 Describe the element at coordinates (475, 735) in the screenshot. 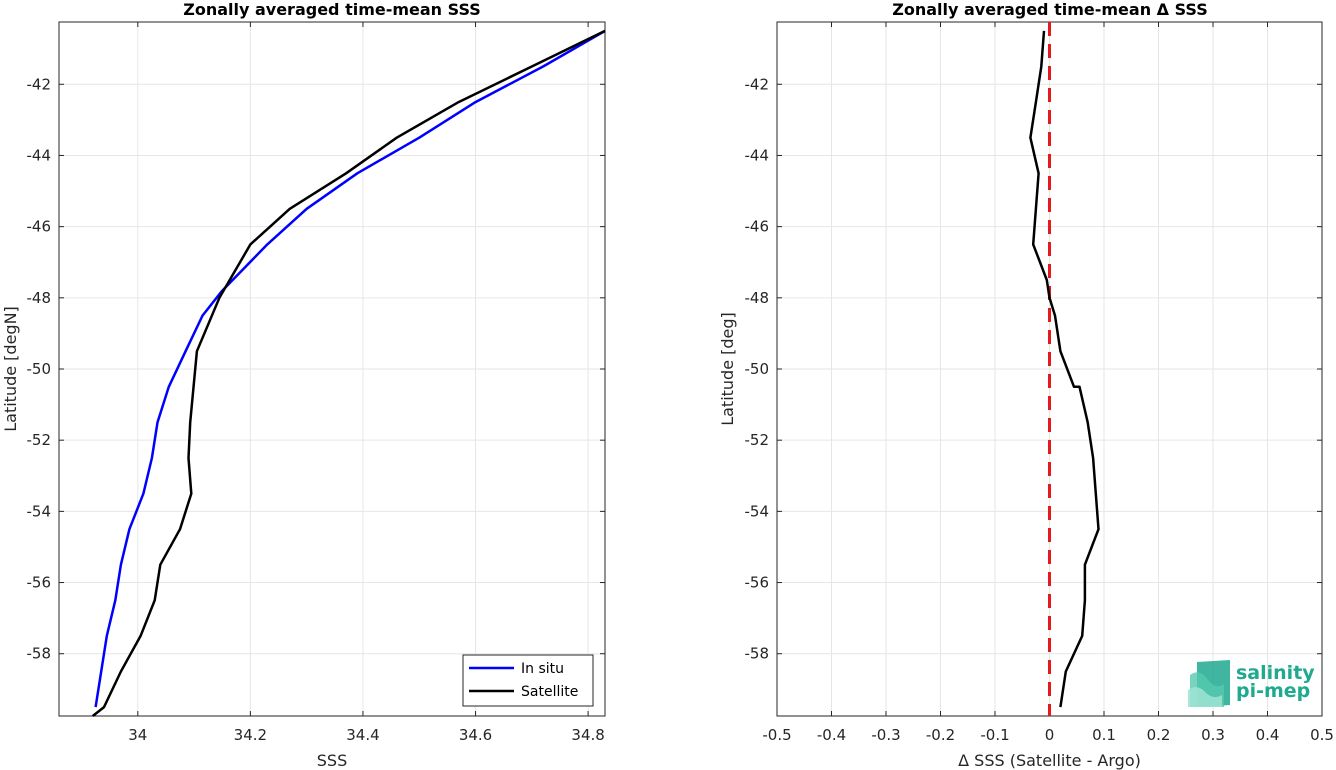

I see `x-tick-label: 34.6` at that location.